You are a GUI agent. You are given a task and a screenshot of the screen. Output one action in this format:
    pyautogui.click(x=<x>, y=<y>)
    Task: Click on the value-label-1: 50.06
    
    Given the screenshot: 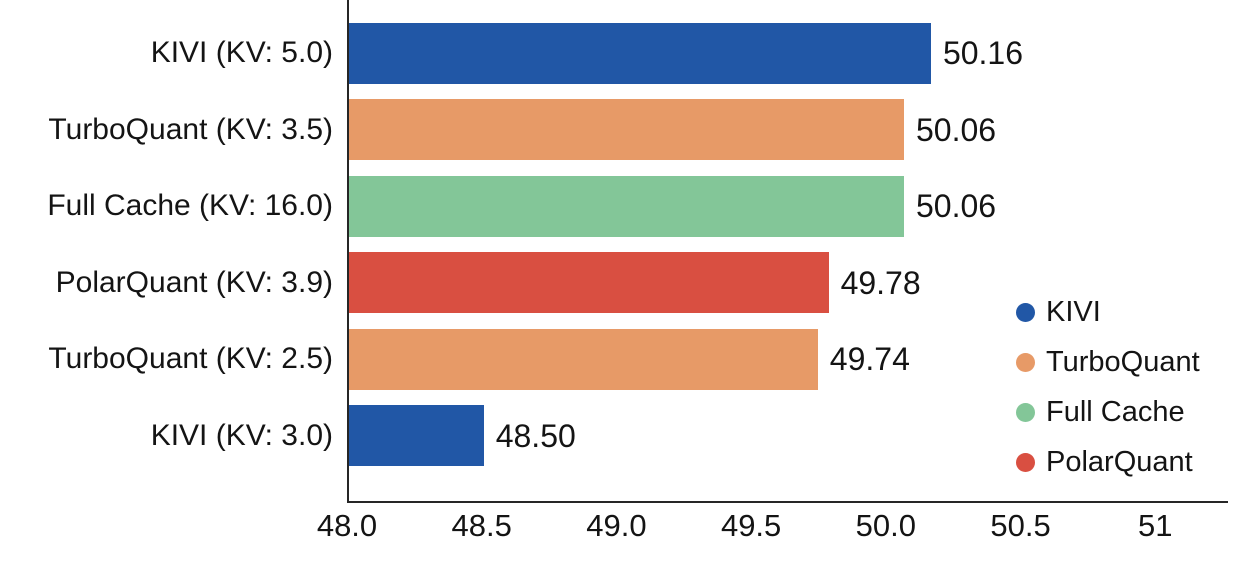 What is the action you would take?
    pyautogui.click(x=956, y=129)
    